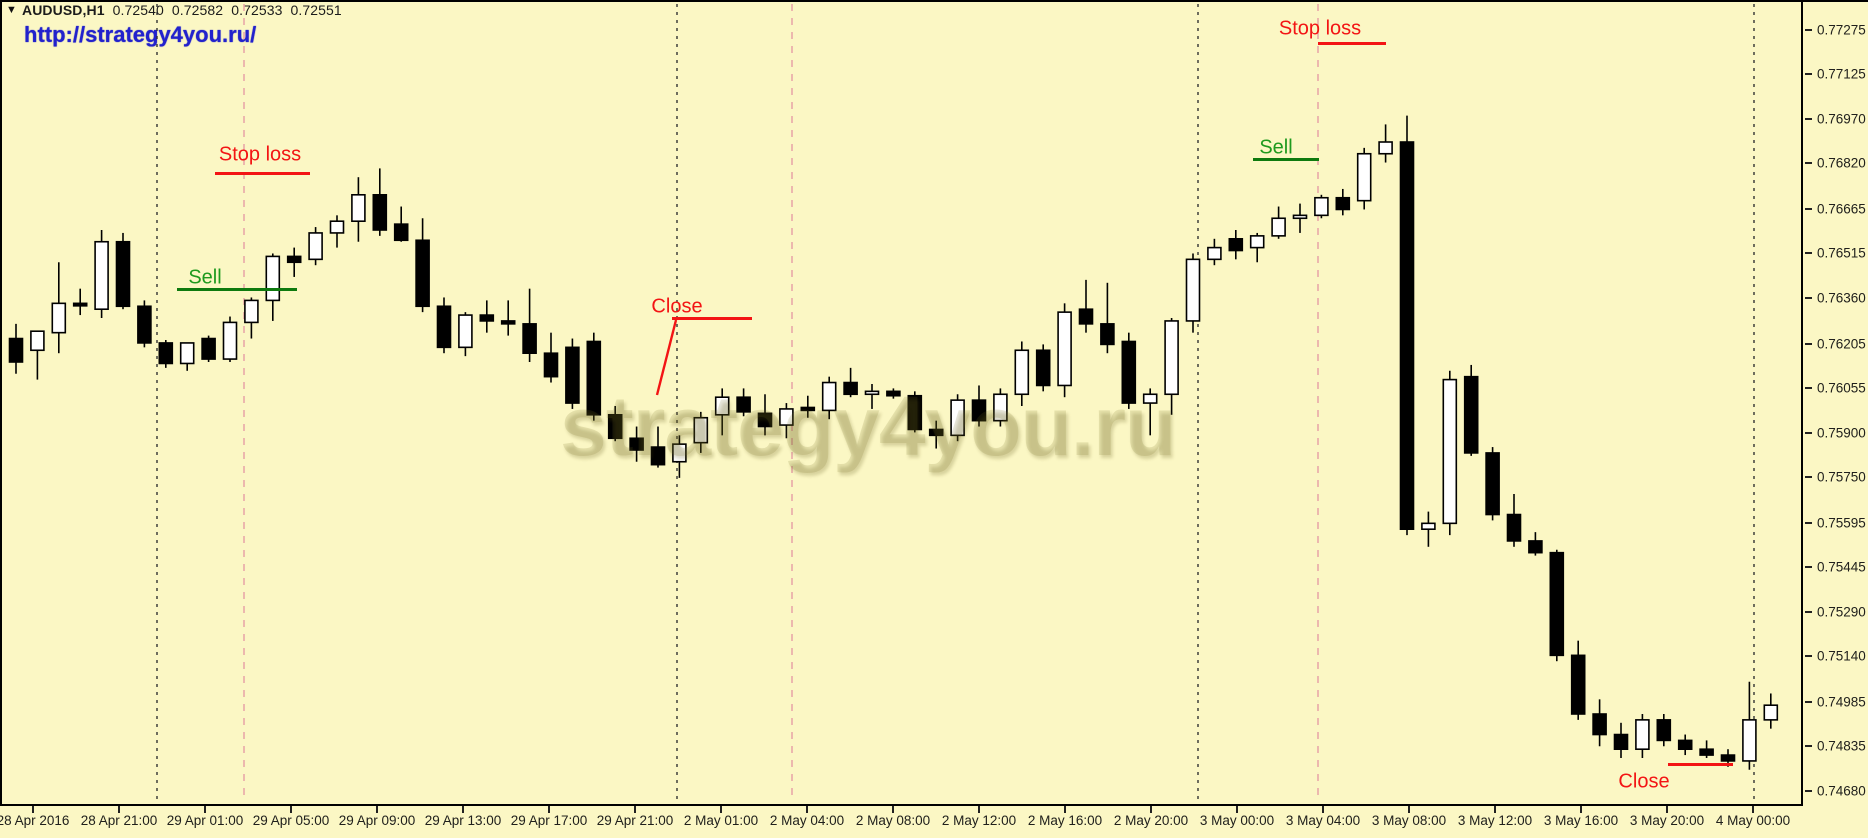 The width and height of the screenshot is (1868, 838). I want to click on site-url-label: http://strategy4you.ru/, so click(140, 34).